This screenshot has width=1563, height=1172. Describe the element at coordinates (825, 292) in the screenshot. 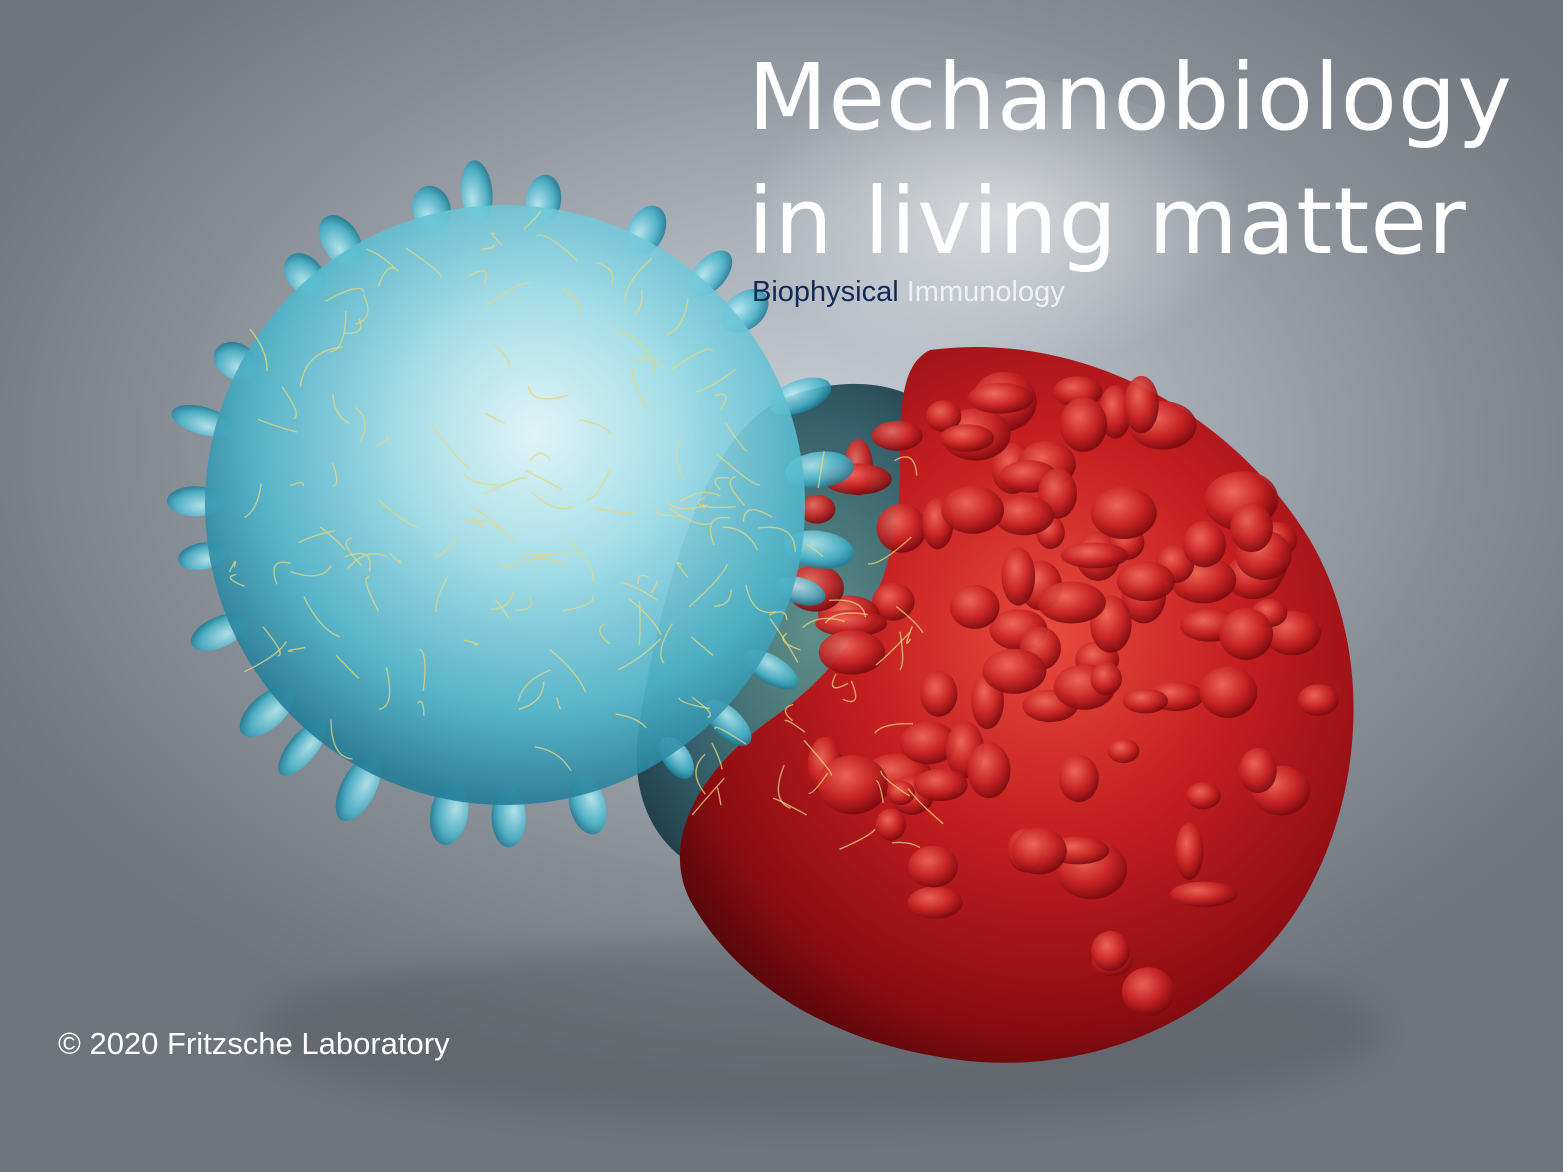

I see `subtitle-part-1: Biophysical` at that location.